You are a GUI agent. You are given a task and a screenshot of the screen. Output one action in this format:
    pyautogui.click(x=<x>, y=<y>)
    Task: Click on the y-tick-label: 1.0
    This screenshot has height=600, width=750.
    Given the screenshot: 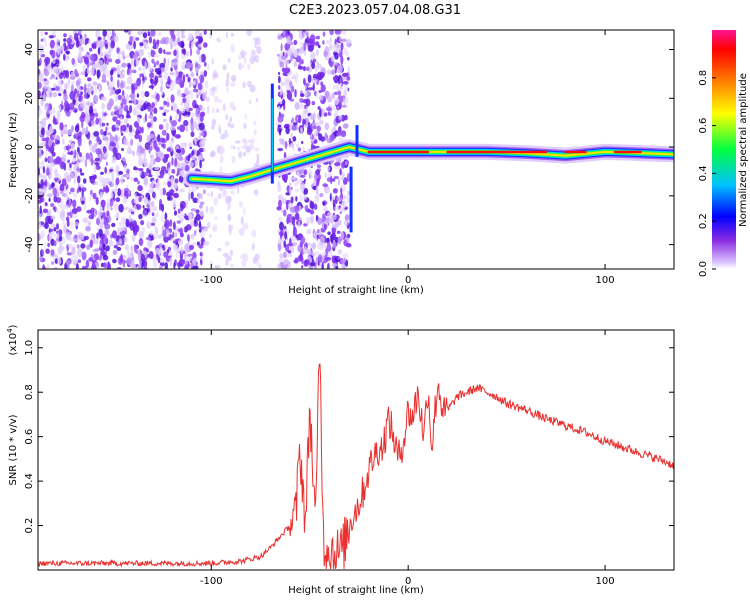 What is the action you would take?
    pyautogui.click(x=29, y=348)
    